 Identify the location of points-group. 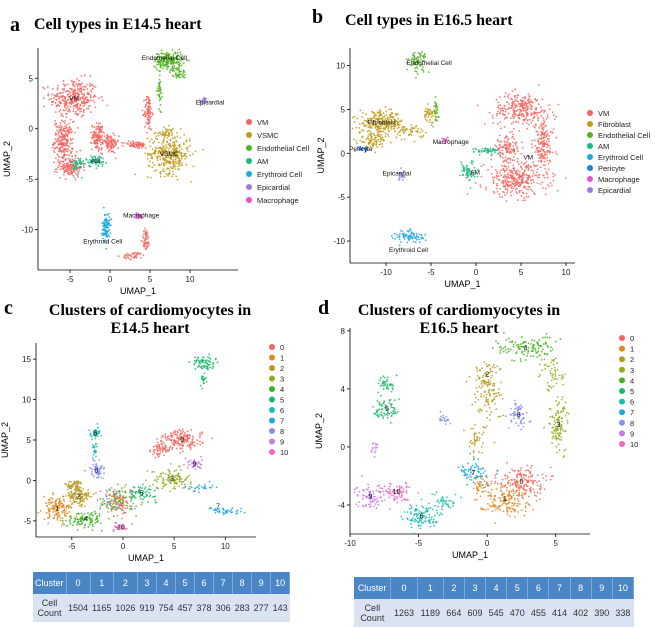
(125, 154).